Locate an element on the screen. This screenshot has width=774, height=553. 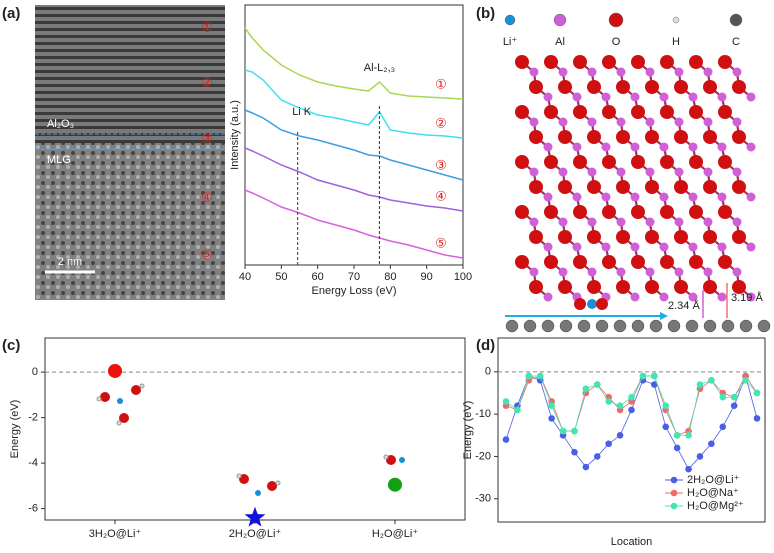
region-label: ① is located at coordinates (207, 26).